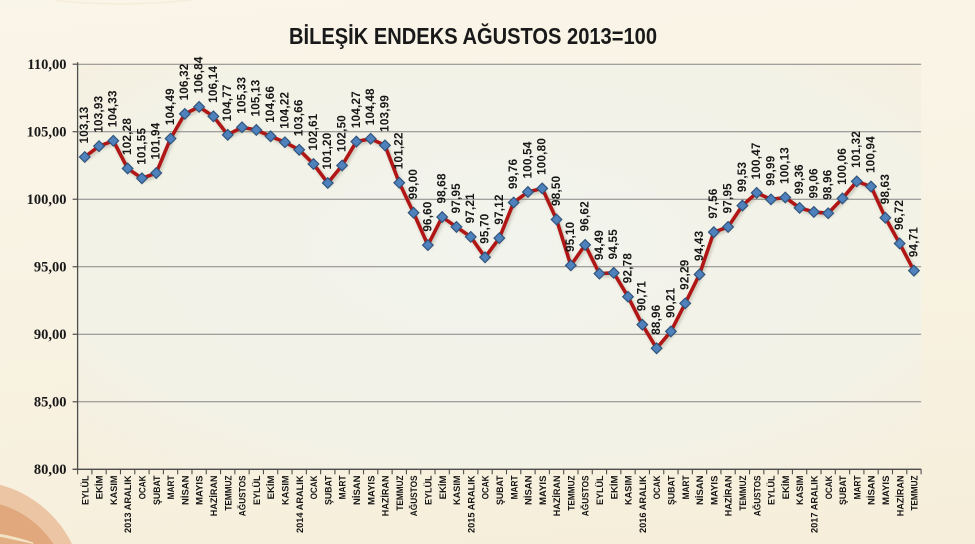 The width and height of the screenshot is (975, 544). Describe the element at coordinates (84, 124) in the screenshot. I see `svg-text: 103,13` at that location.